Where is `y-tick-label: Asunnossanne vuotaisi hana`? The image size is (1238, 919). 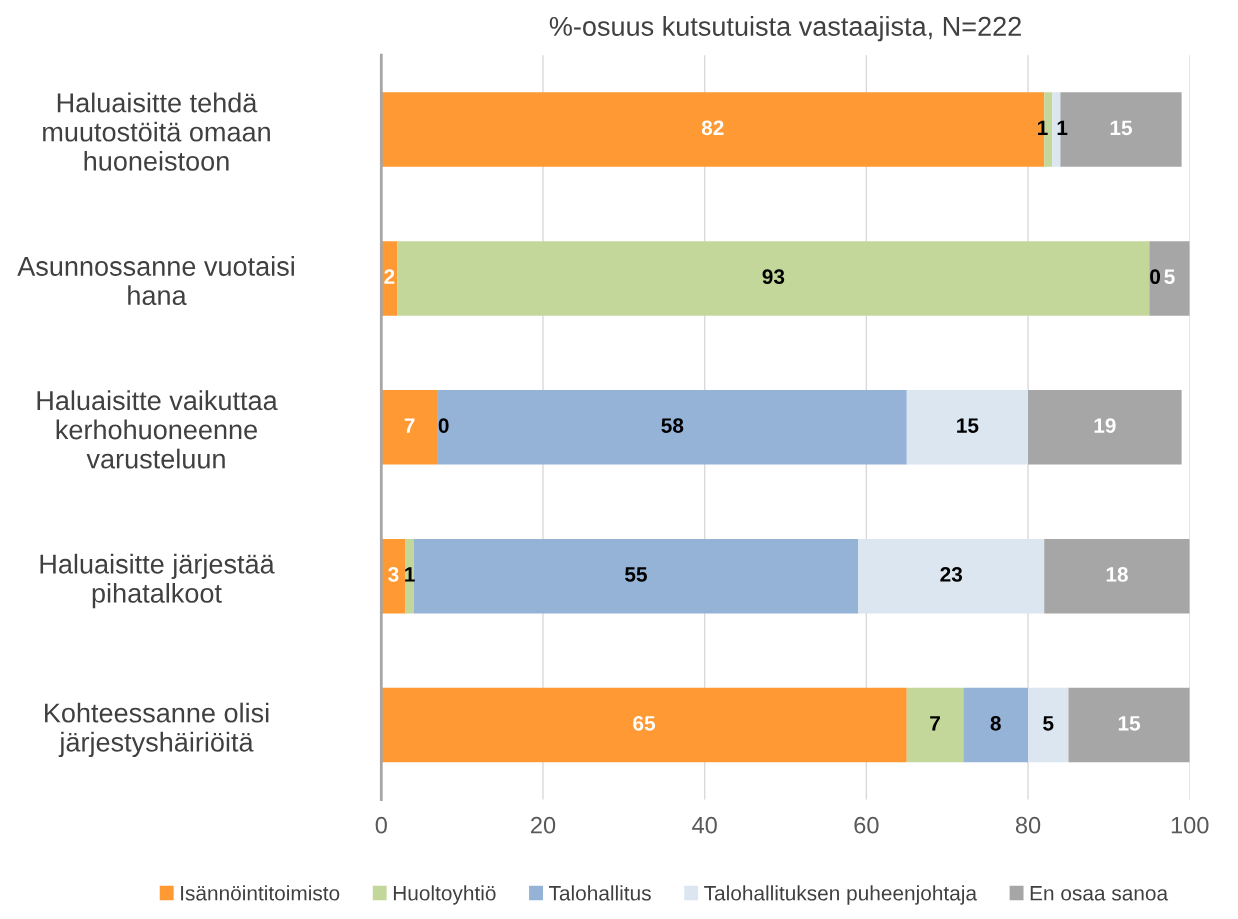 y-tick-label: Asunnossanne vuotaisi hana is located at coordinates (155, 281).